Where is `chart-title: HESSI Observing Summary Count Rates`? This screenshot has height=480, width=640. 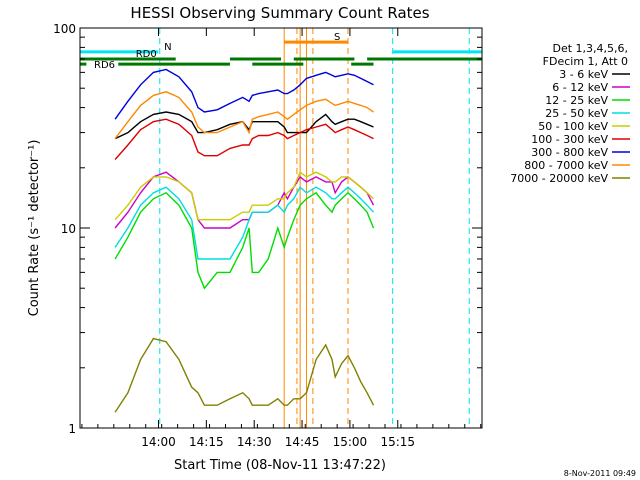 chart-title: HESSI Observing Summary Count Rates is located at coordinates (279, 13).